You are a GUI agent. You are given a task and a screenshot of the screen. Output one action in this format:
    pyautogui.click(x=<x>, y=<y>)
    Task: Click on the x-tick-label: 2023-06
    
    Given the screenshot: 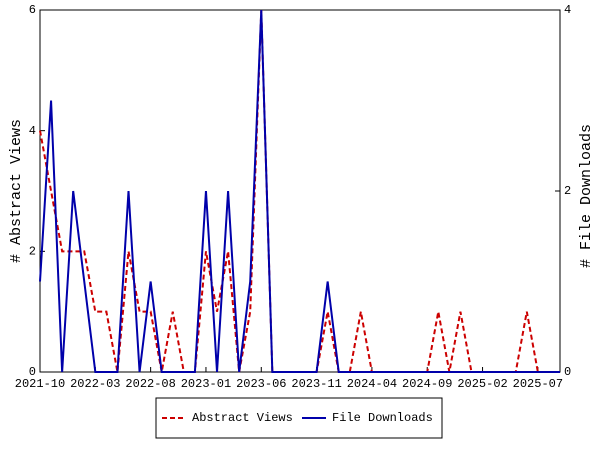 What is the action you would take?
    pyautogui.click(x=261, y=384)
    